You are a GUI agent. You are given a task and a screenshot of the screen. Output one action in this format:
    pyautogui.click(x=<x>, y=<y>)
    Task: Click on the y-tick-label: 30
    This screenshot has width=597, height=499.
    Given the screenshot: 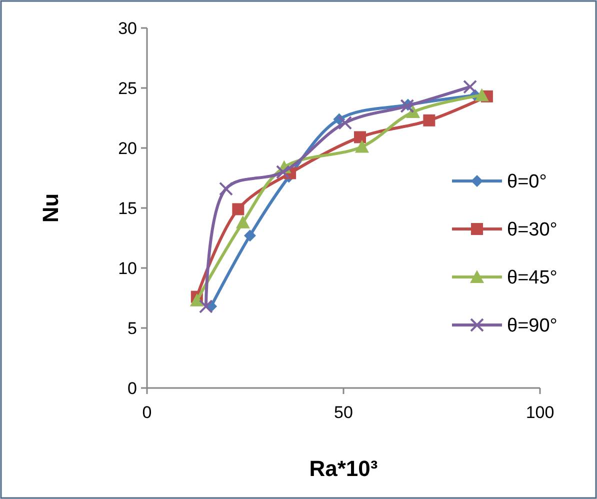 What is the action you would take?
    pyautogui.click(x=127, y=28)
    